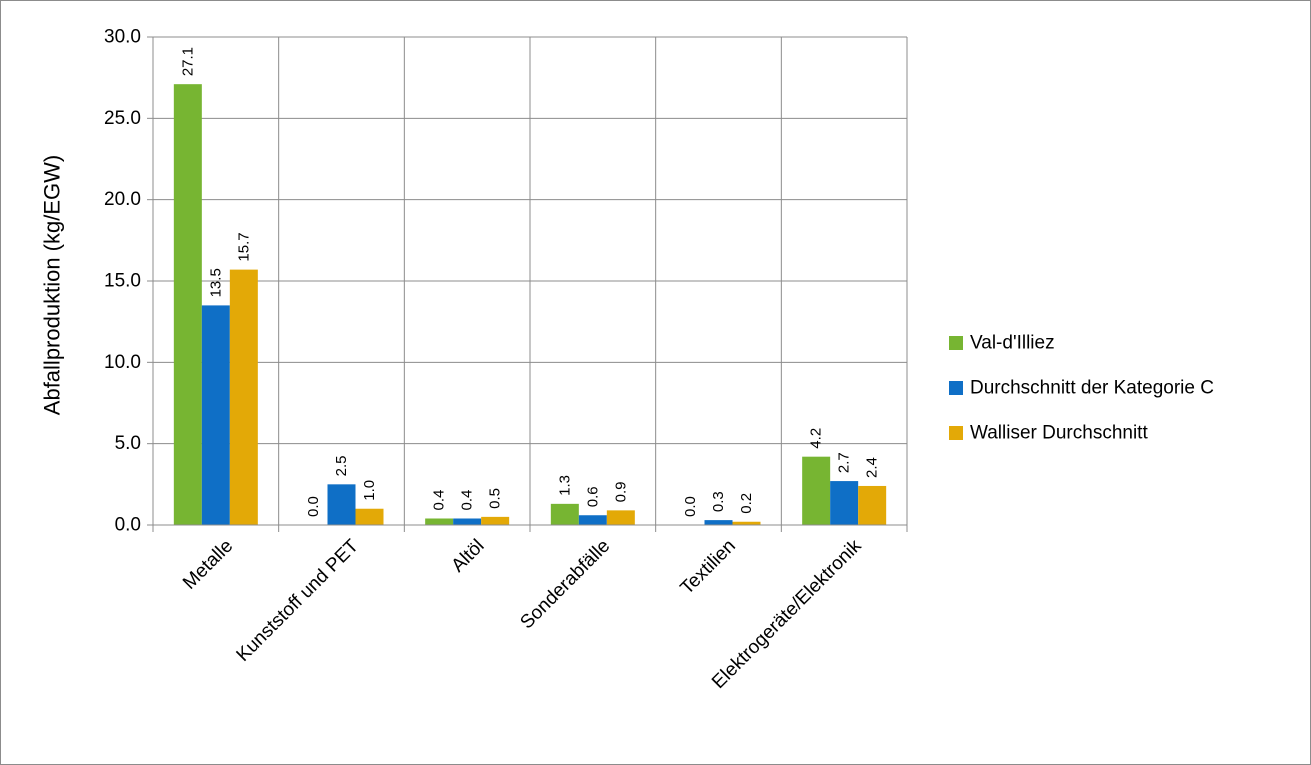 The image size is (1311, 765). What do you see at coordinates (844, 462) in the screenshot?
I see `data-label: 2.7` at bounding box center [844, 462].